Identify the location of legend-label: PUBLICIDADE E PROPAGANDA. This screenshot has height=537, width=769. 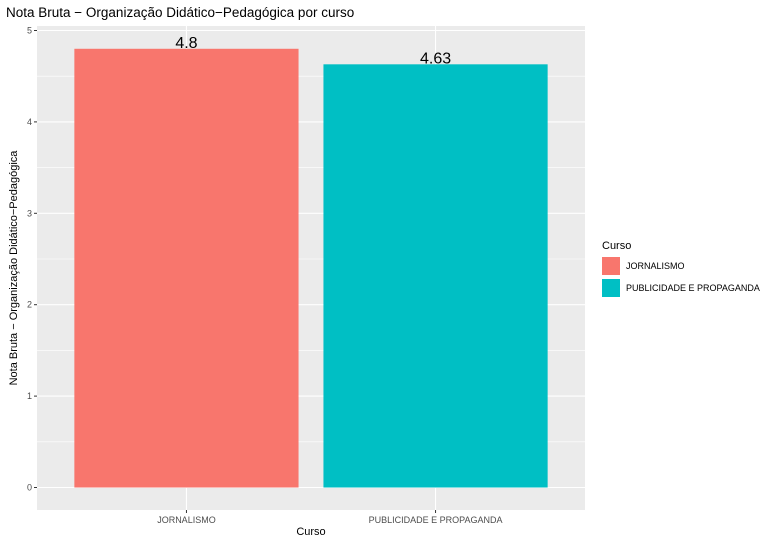
(693, 288).